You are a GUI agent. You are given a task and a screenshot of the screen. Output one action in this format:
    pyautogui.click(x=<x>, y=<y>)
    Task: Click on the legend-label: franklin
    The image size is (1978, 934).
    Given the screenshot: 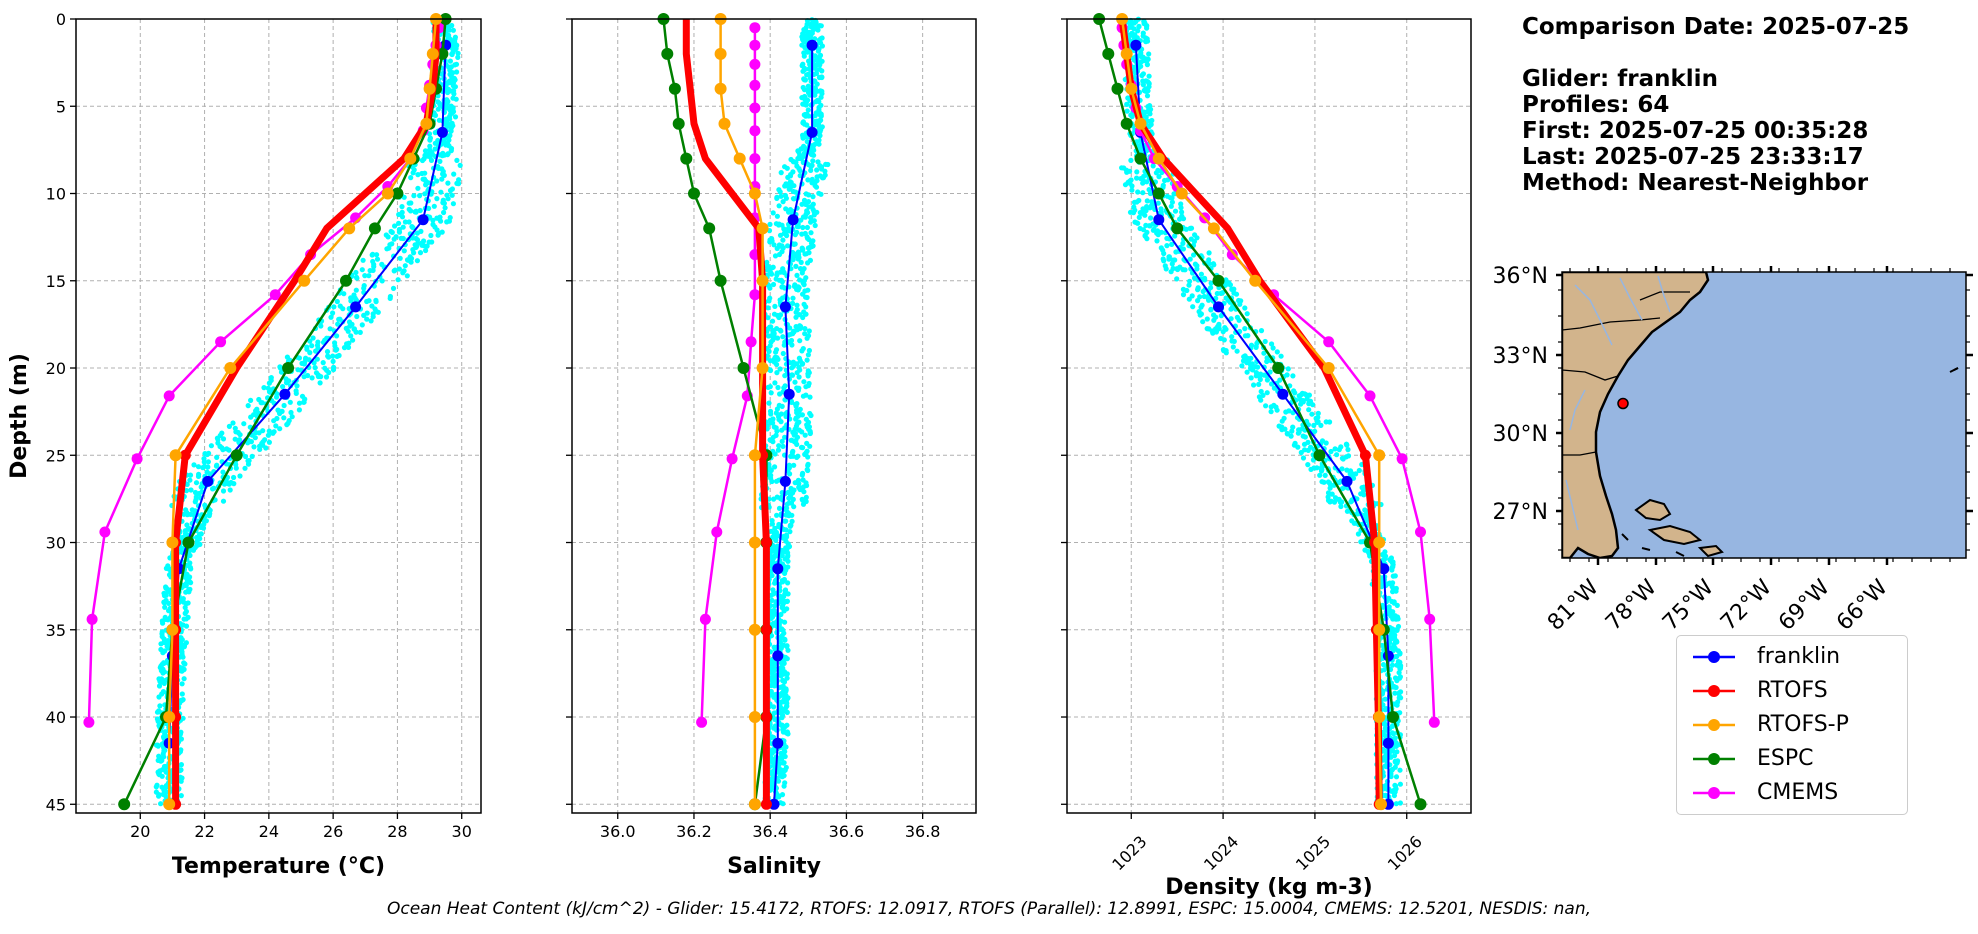 What is the action you would take?
    pyautogui.click(x=1799, y=656)
    